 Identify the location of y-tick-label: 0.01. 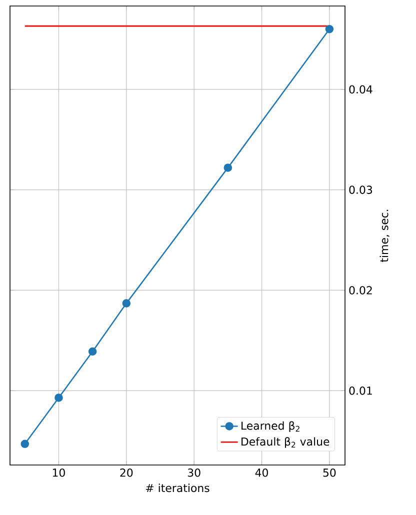
(360, 390).